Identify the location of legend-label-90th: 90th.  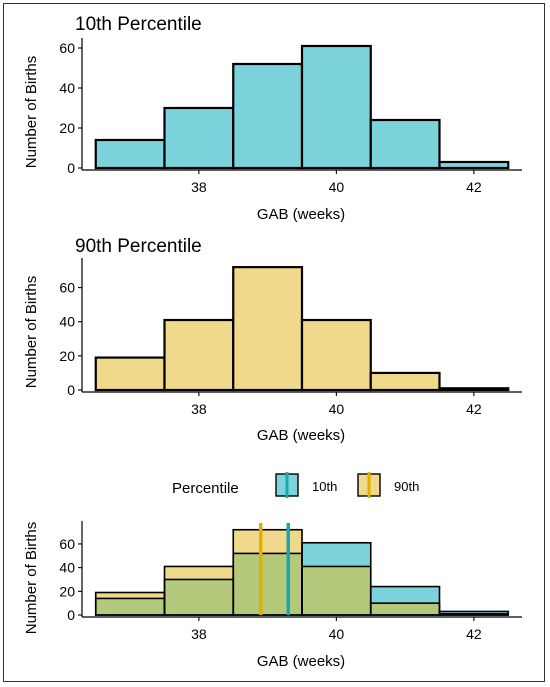
(406, 486).